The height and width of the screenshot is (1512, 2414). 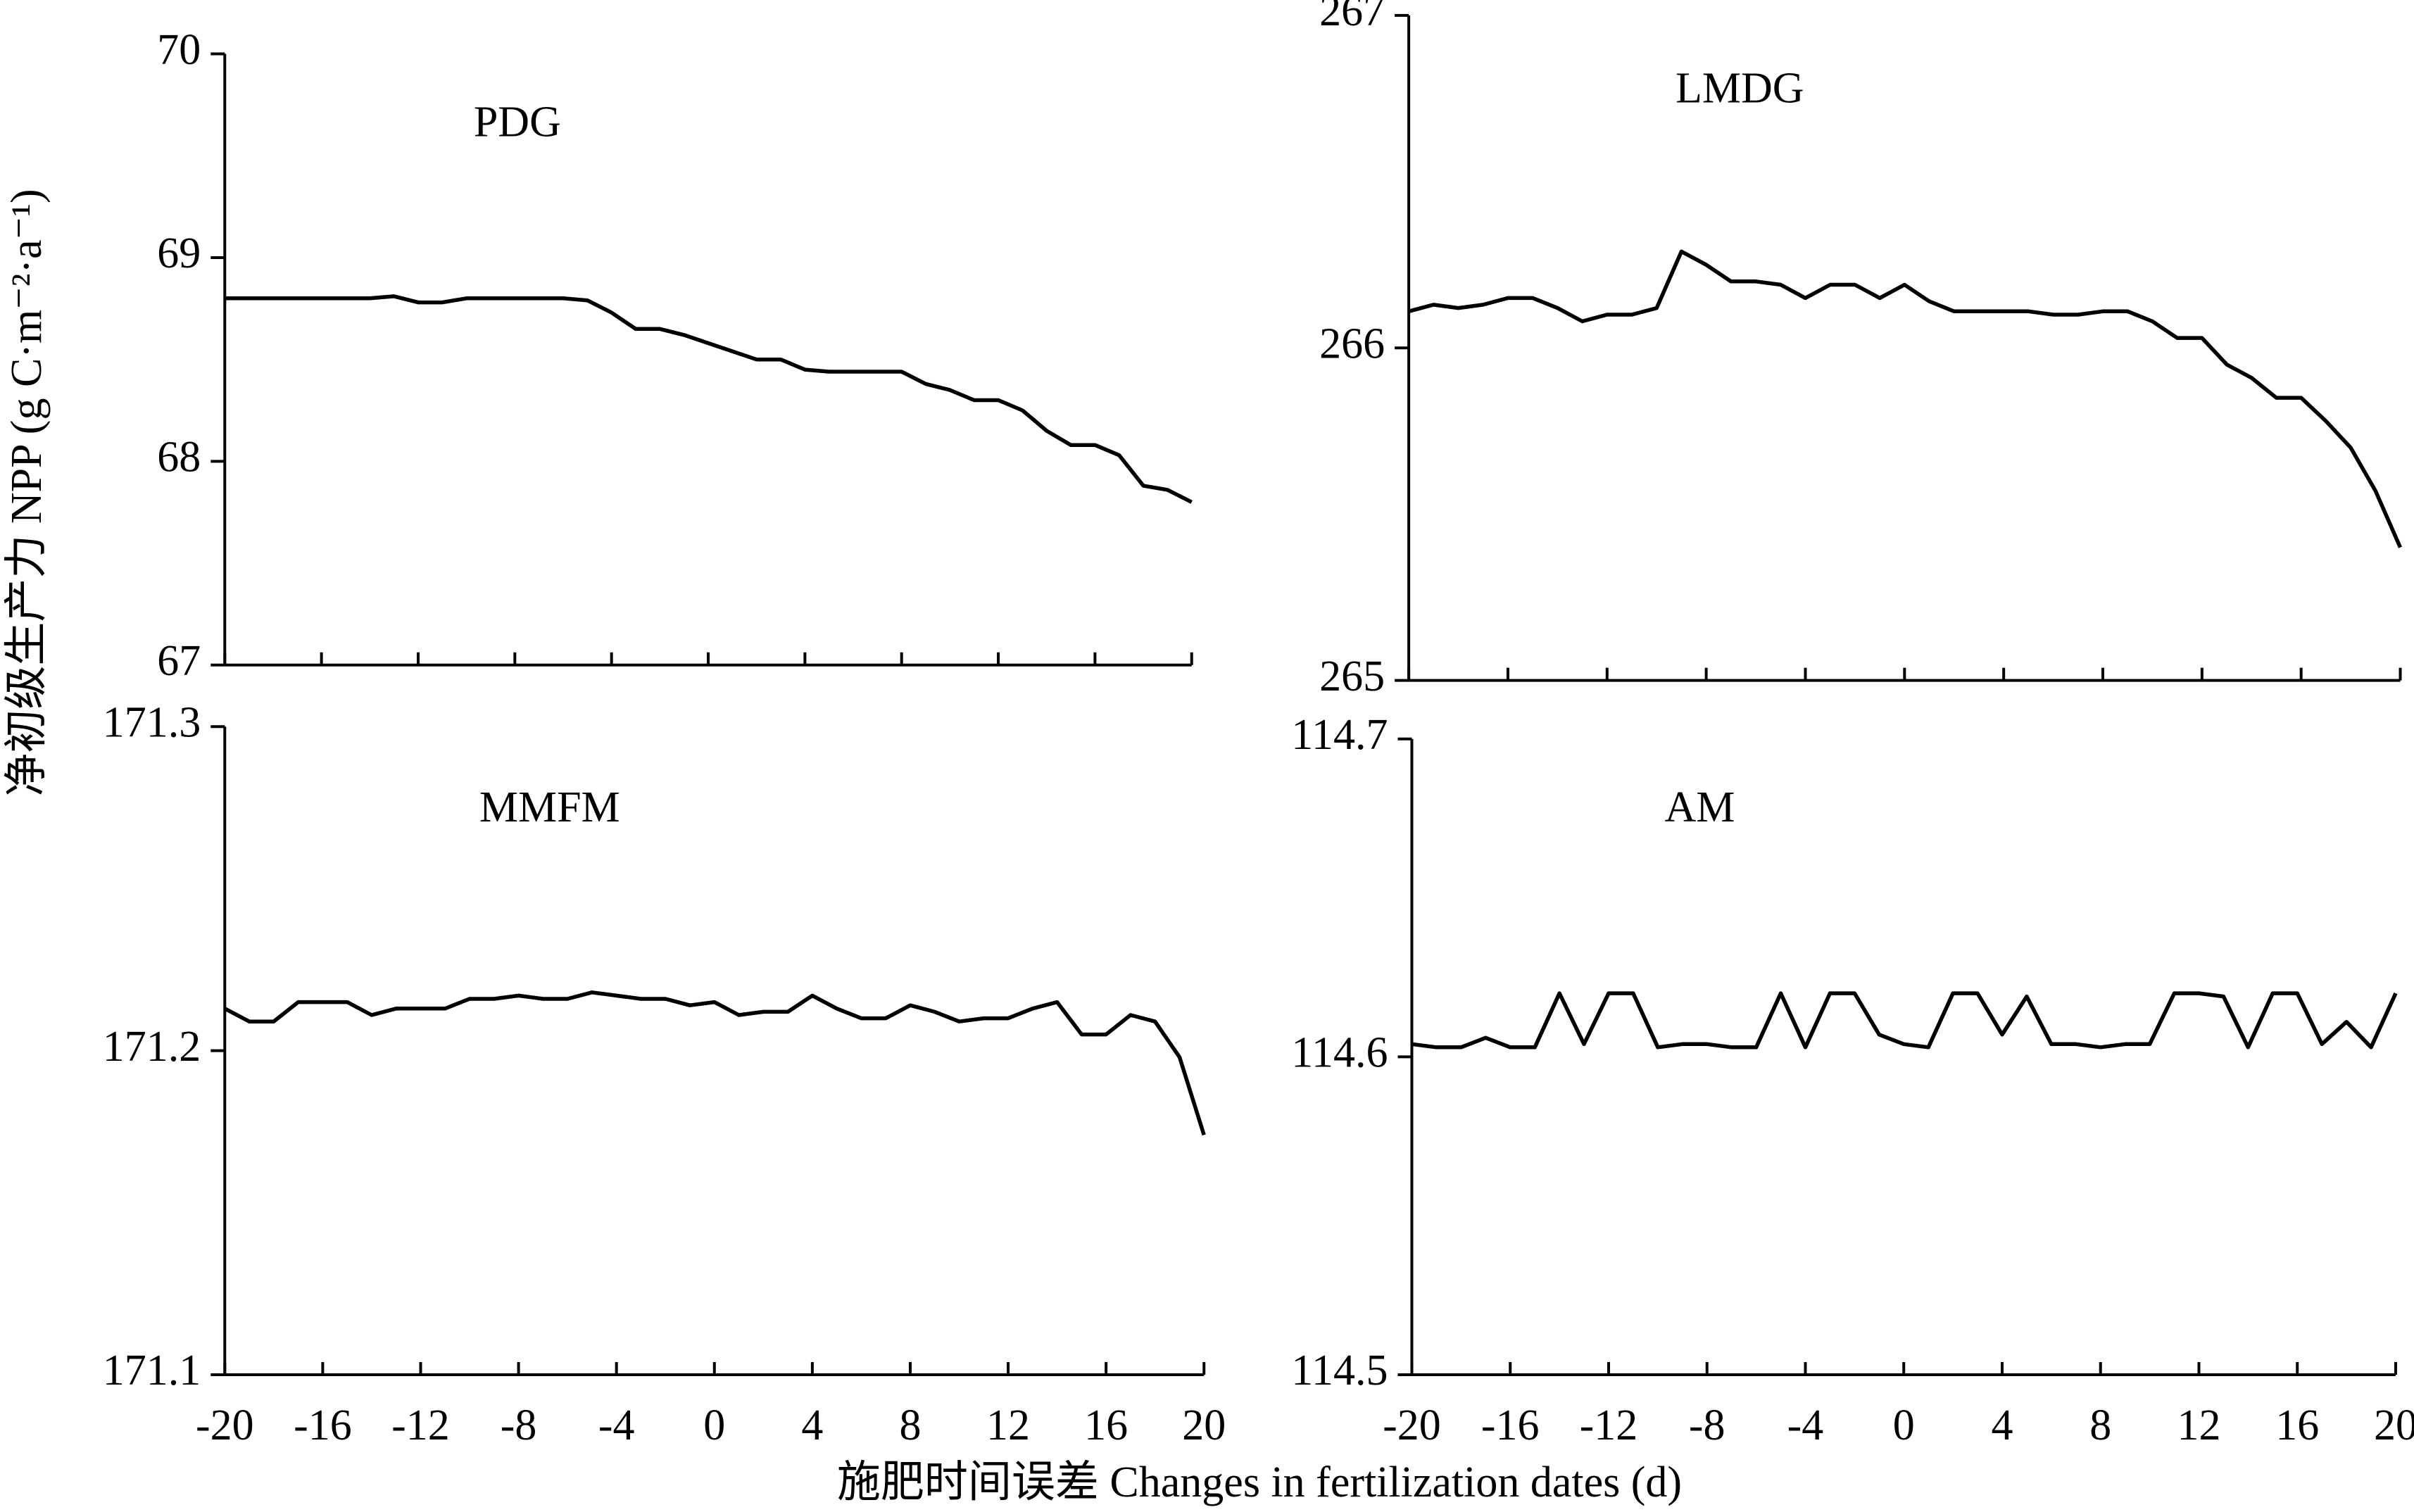 What do you see at coordinates (1340, 735) in the screenshot?
I see `y-tick-label: 114.7` at bounding box center [1340, 735].